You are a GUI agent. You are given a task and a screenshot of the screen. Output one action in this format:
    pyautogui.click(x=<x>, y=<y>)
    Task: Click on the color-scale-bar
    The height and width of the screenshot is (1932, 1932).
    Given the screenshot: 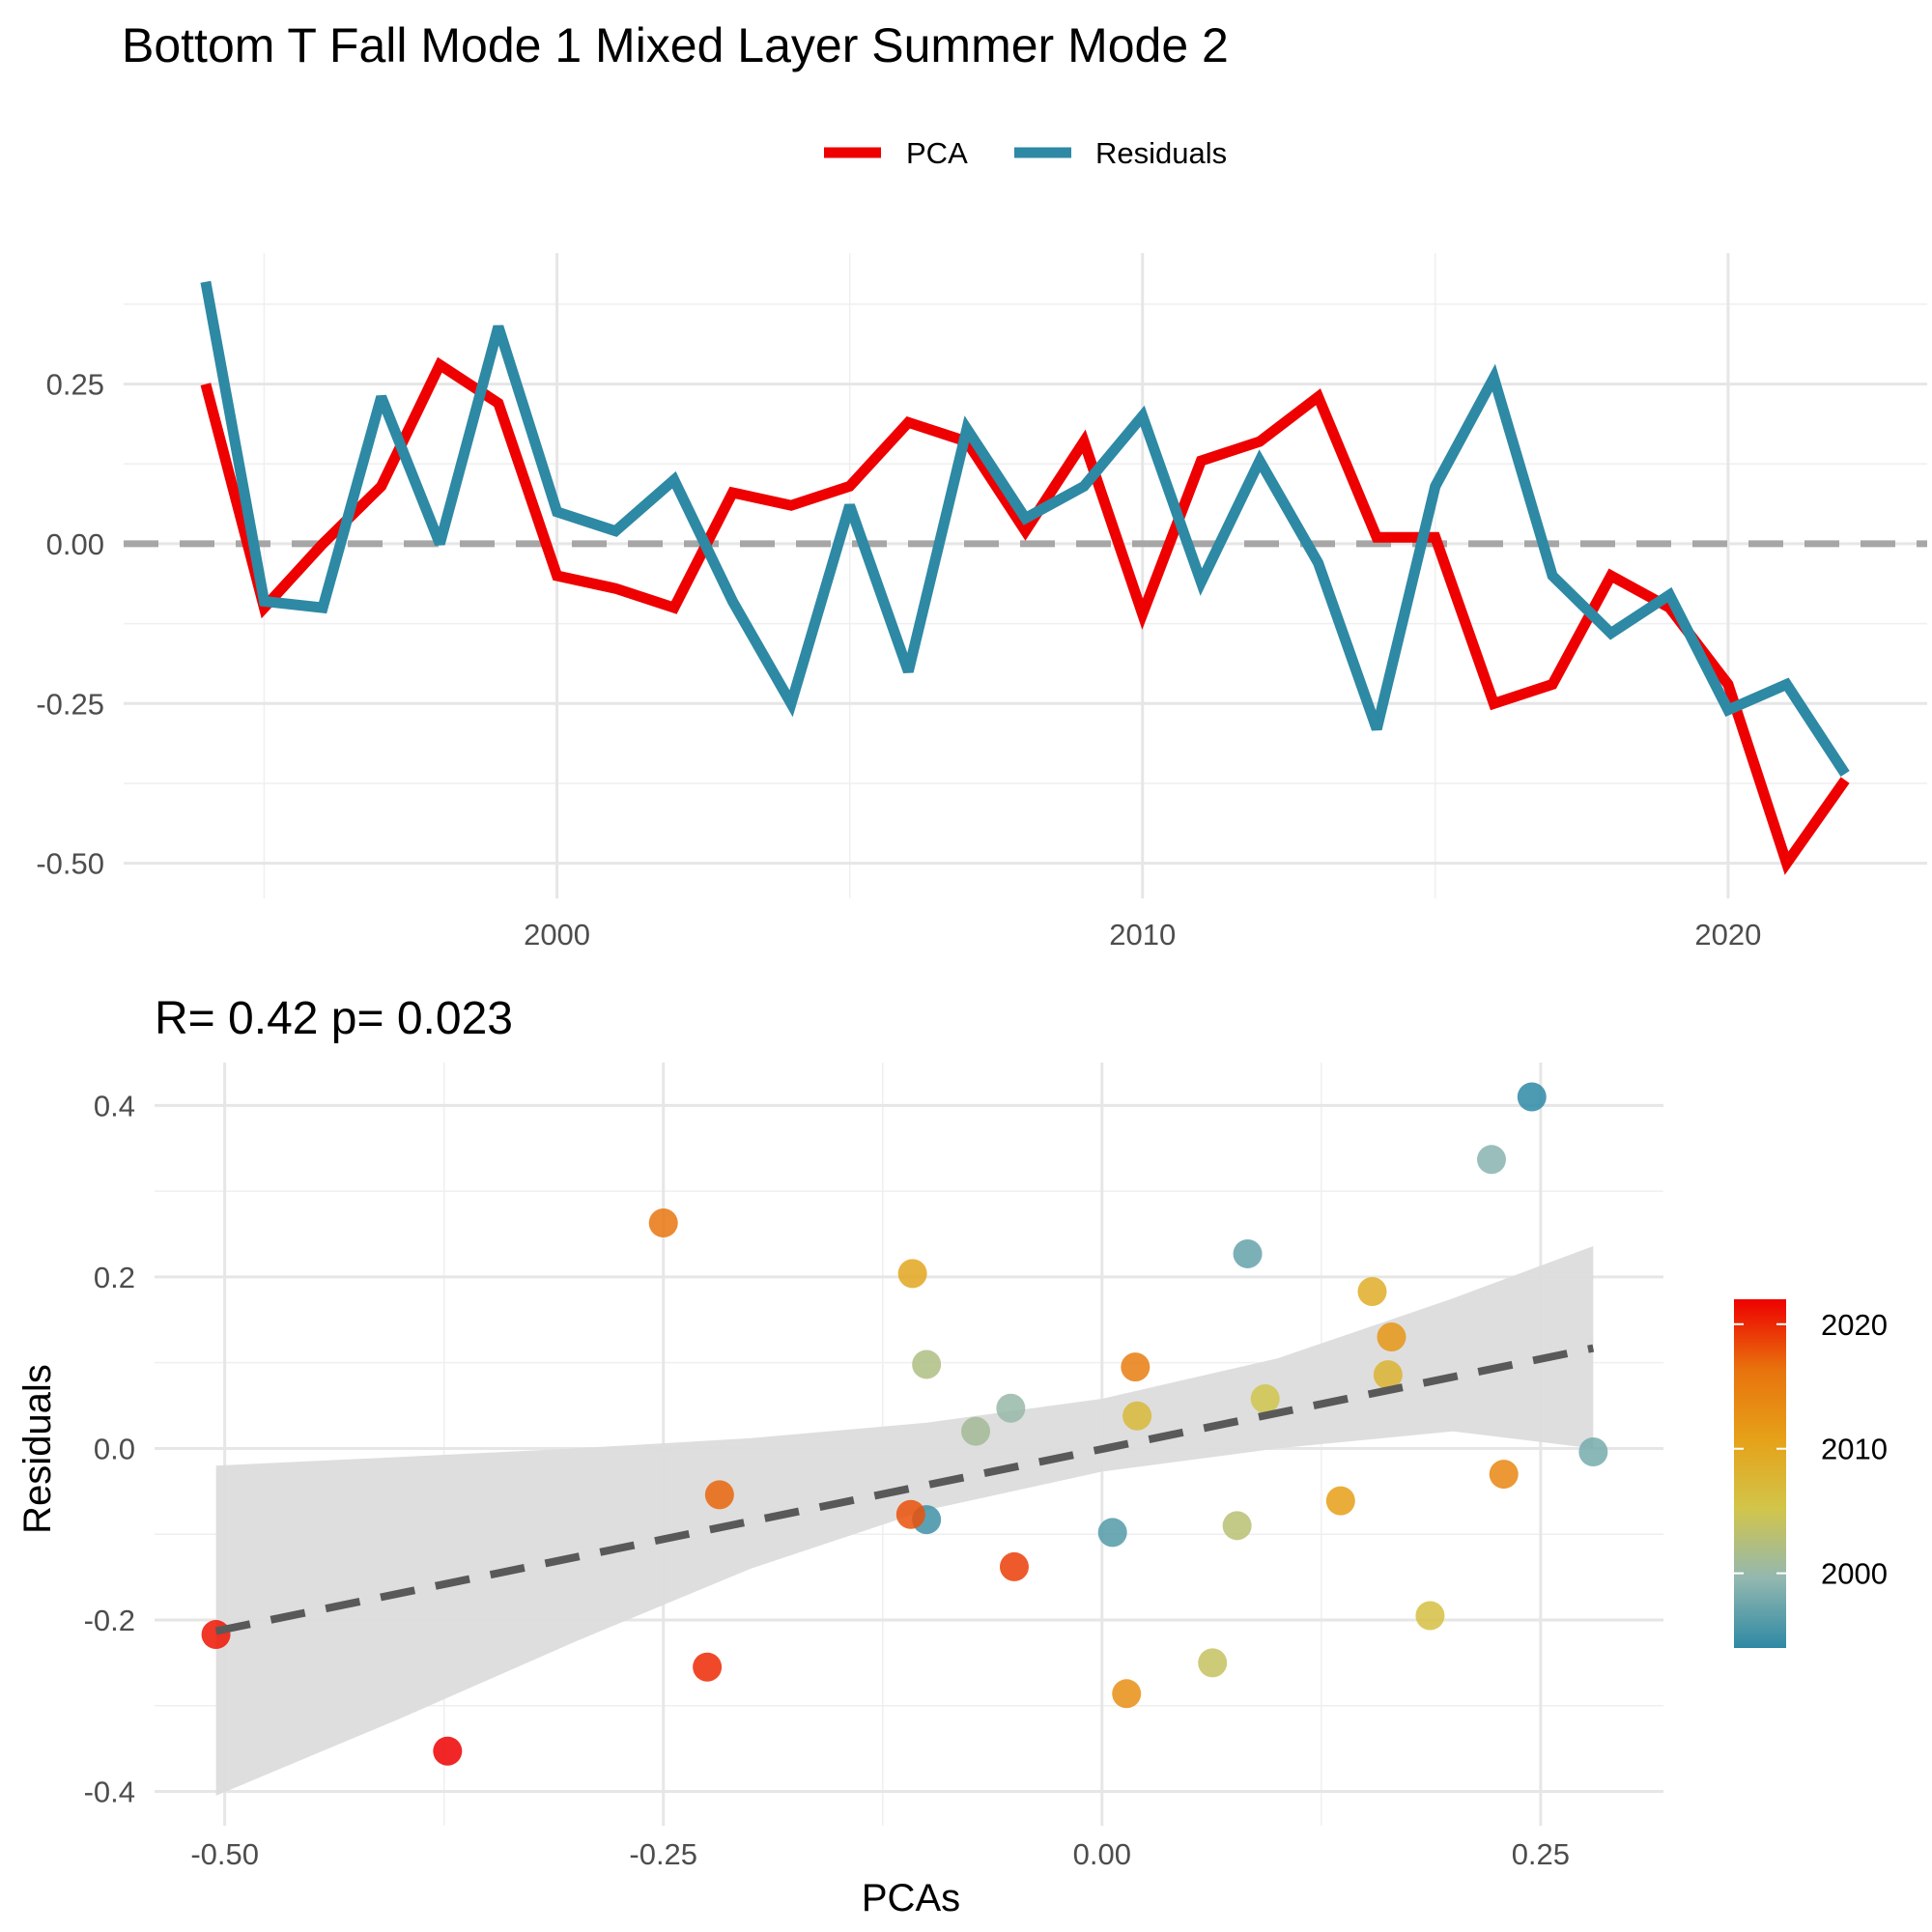 What is the action you would take?
    pyautogui.click(x=1760, y=1473)
    